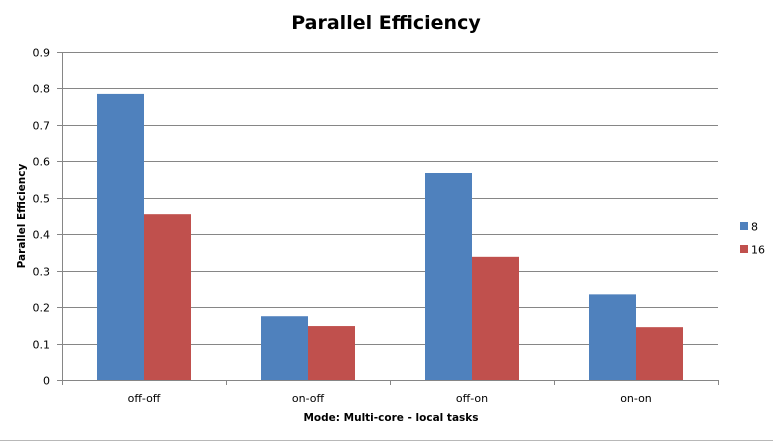 The image size is (773, 444). Describe the element at coordinates (42, 53) in the screenshot. I see `y-tick-label: 0.9` at that location.